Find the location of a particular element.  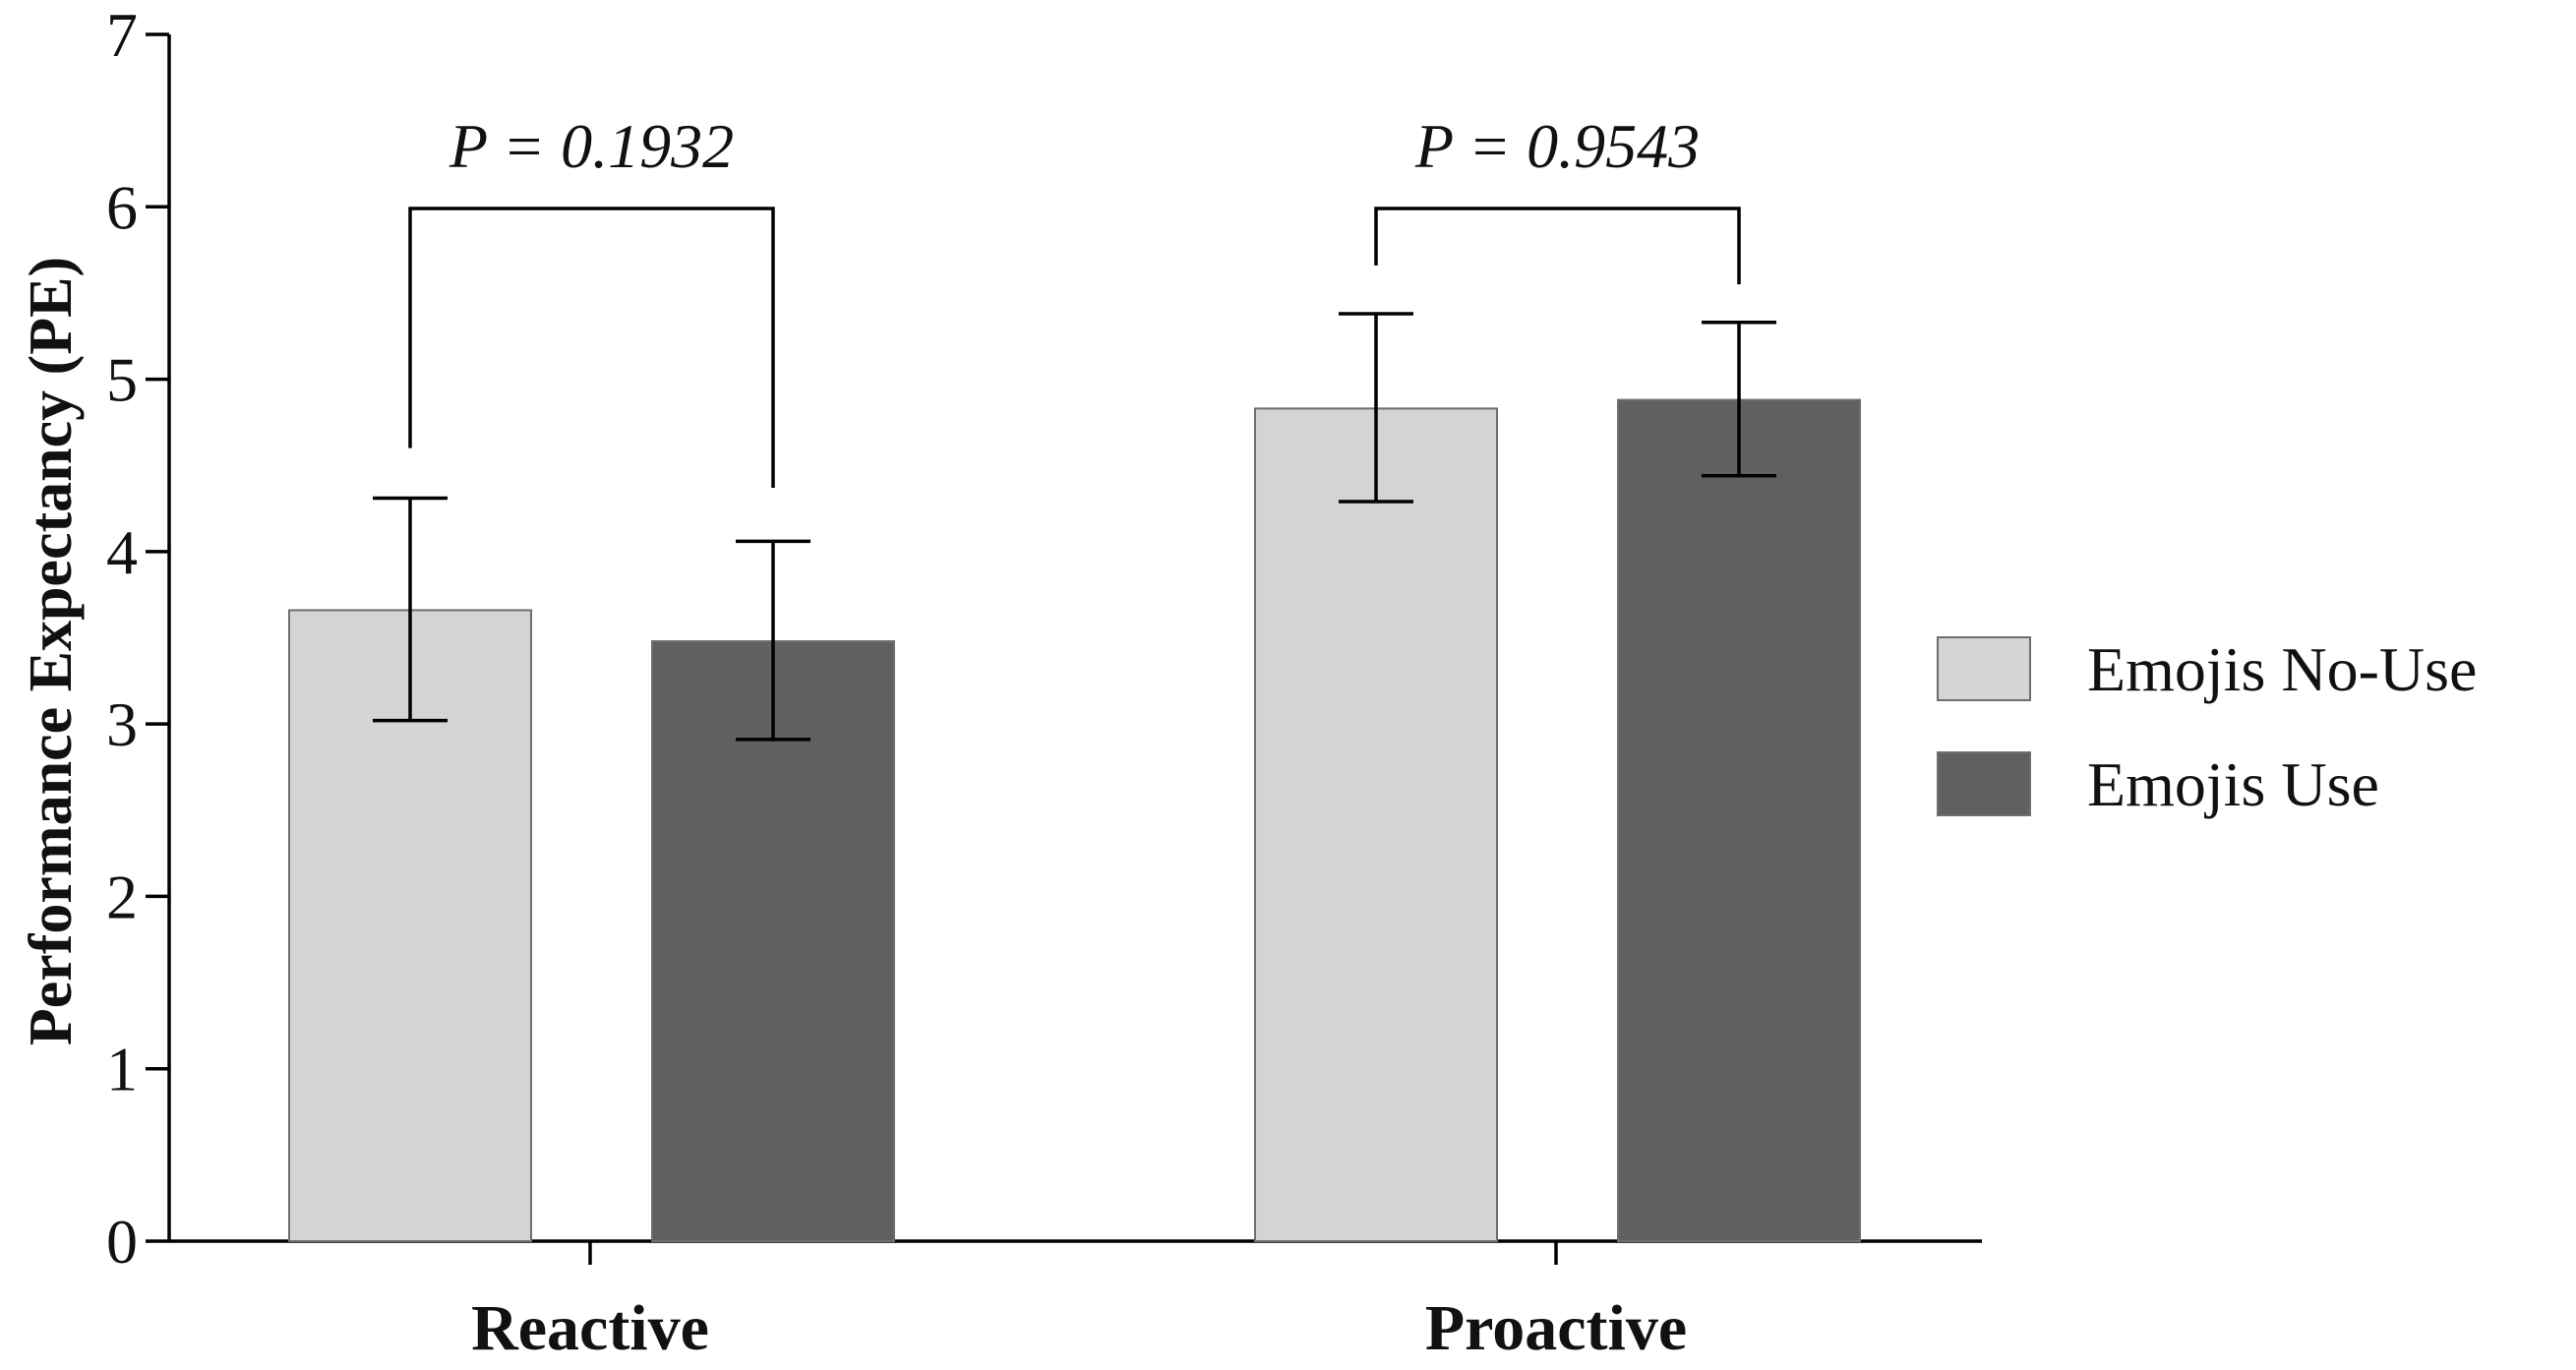

y-tick-label: 3 is located at coordinates (122, 724).